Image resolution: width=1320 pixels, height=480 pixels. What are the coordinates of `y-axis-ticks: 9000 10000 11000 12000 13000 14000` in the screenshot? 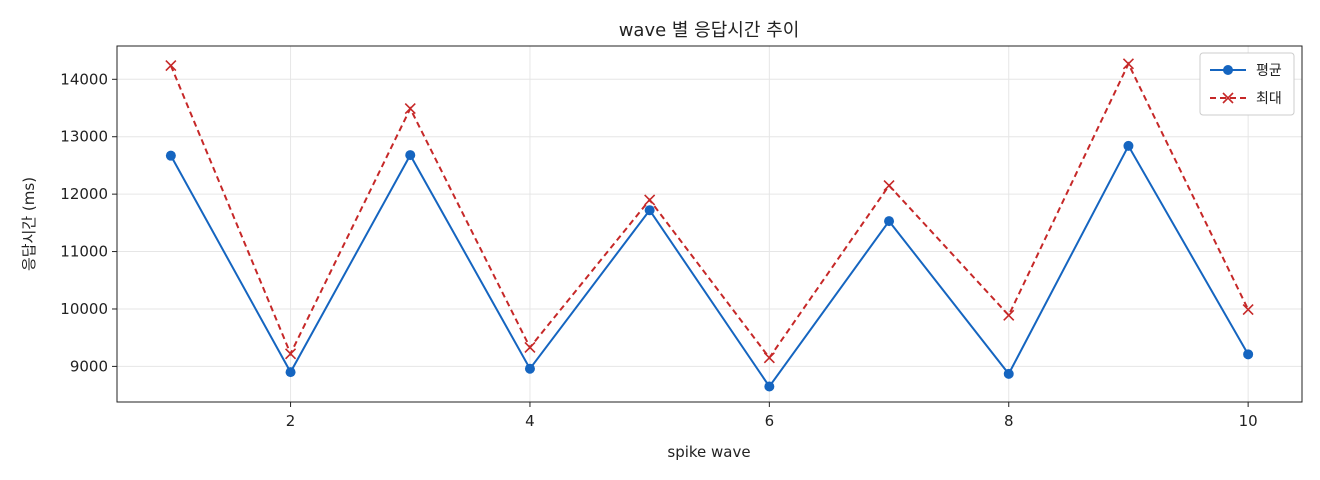 It's located at (88, 222).